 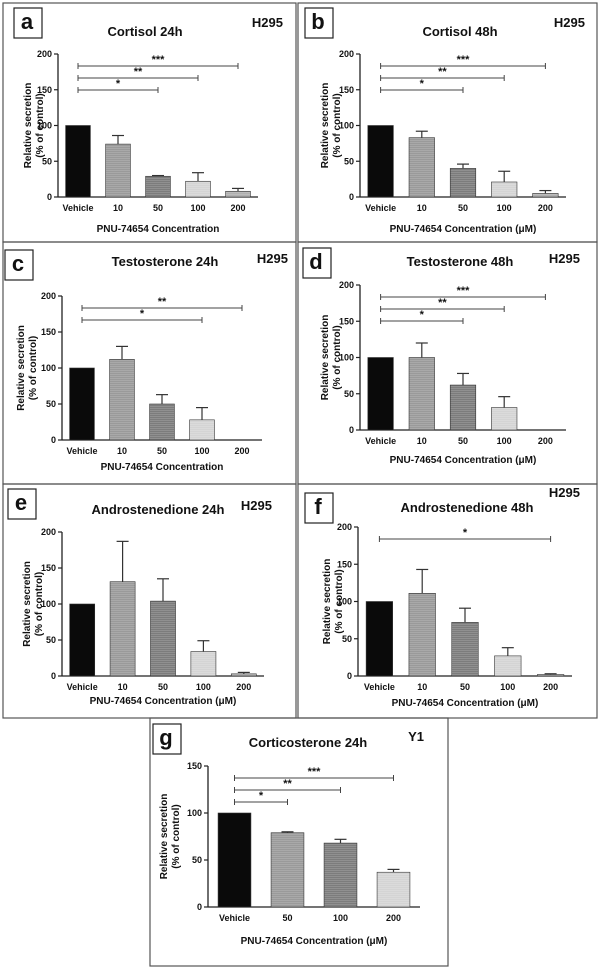 What do you see at coordinates (27, 21) in the screenshot?
I see `panel-letter: a` at bounding box center [27, 21].